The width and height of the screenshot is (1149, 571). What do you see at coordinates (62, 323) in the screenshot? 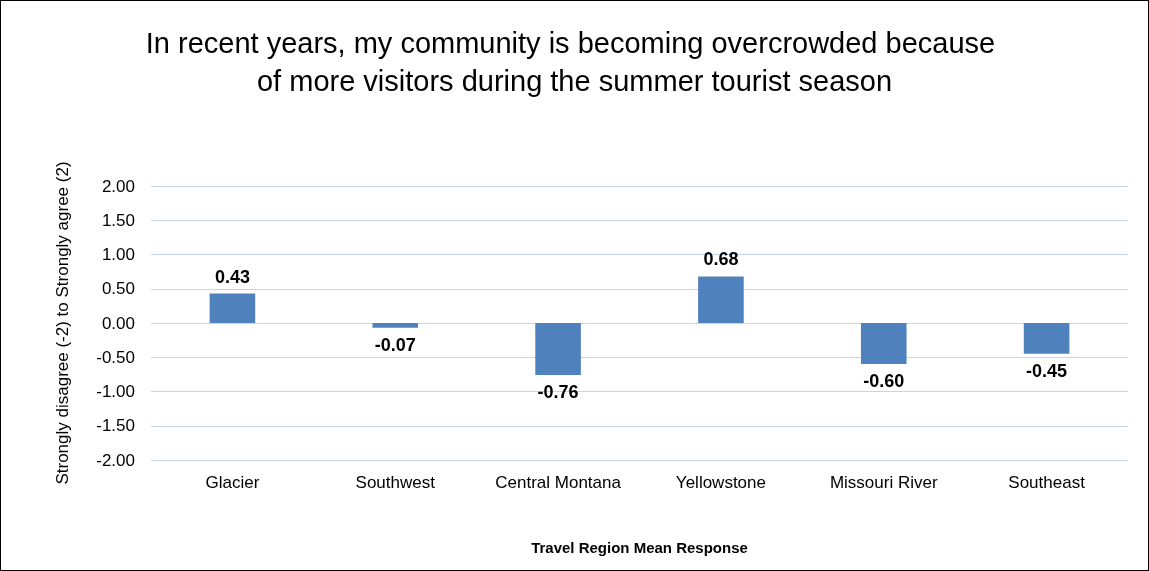
I see `y-axis-title: Strongly disagree (-2) to Strongly agree (2)` at bounding box center [62, 323].